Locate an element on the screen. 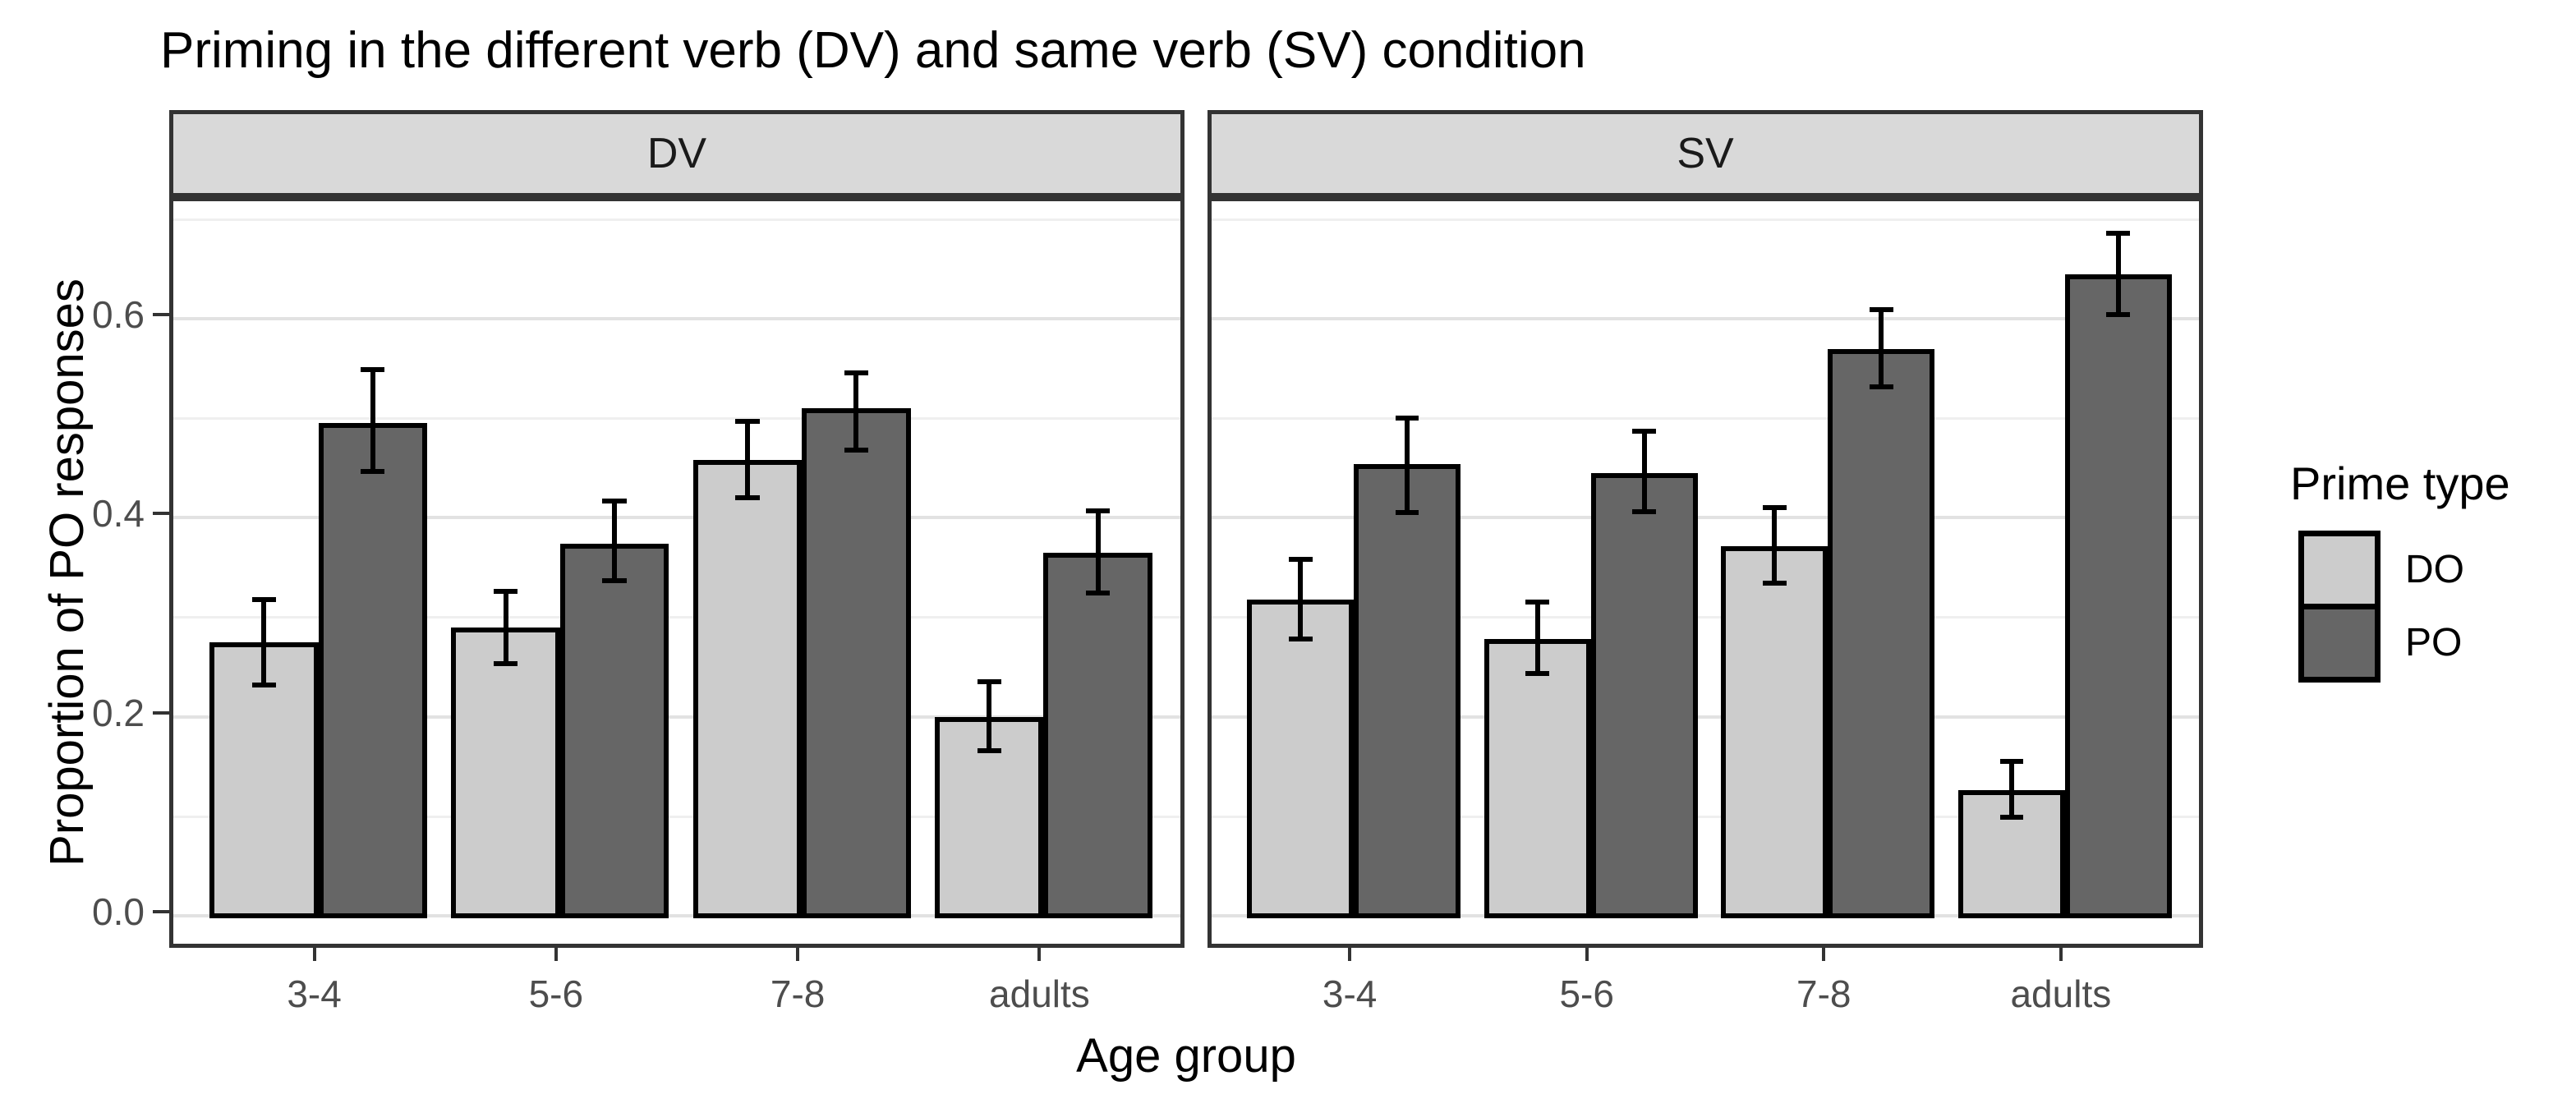  bar-sv-5-6-do is located at coordinates (1537, 778).